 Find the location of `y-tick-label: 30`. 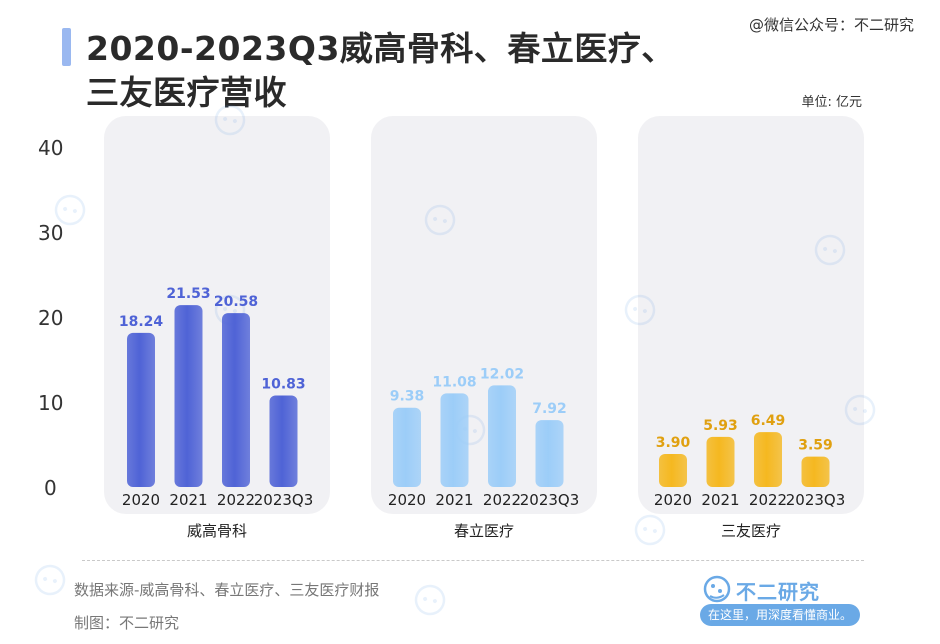

y-tick-label: 30 is located at coordinates (51, 233).